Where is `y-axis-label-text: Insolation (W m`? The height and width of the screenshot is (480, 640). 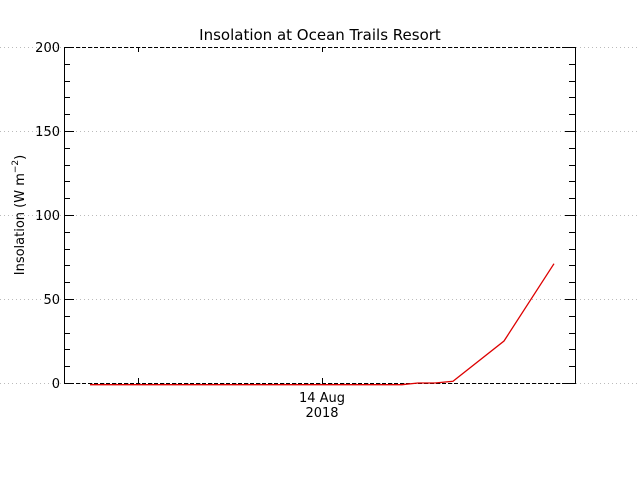 y-axis-label-text: Insolation (W m is located at coordinates (20, 224).